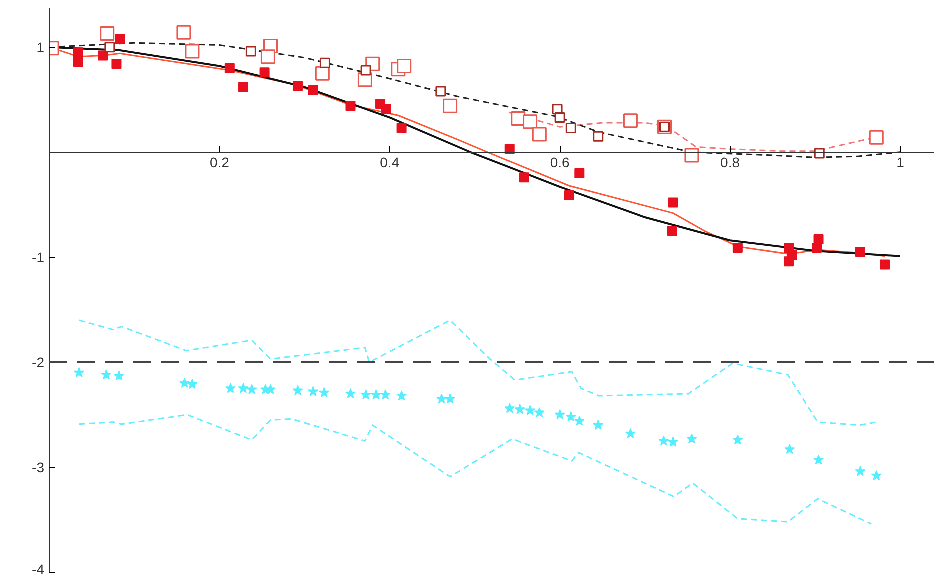  I want to click on y-tick-label: -1, so click(38, 257).